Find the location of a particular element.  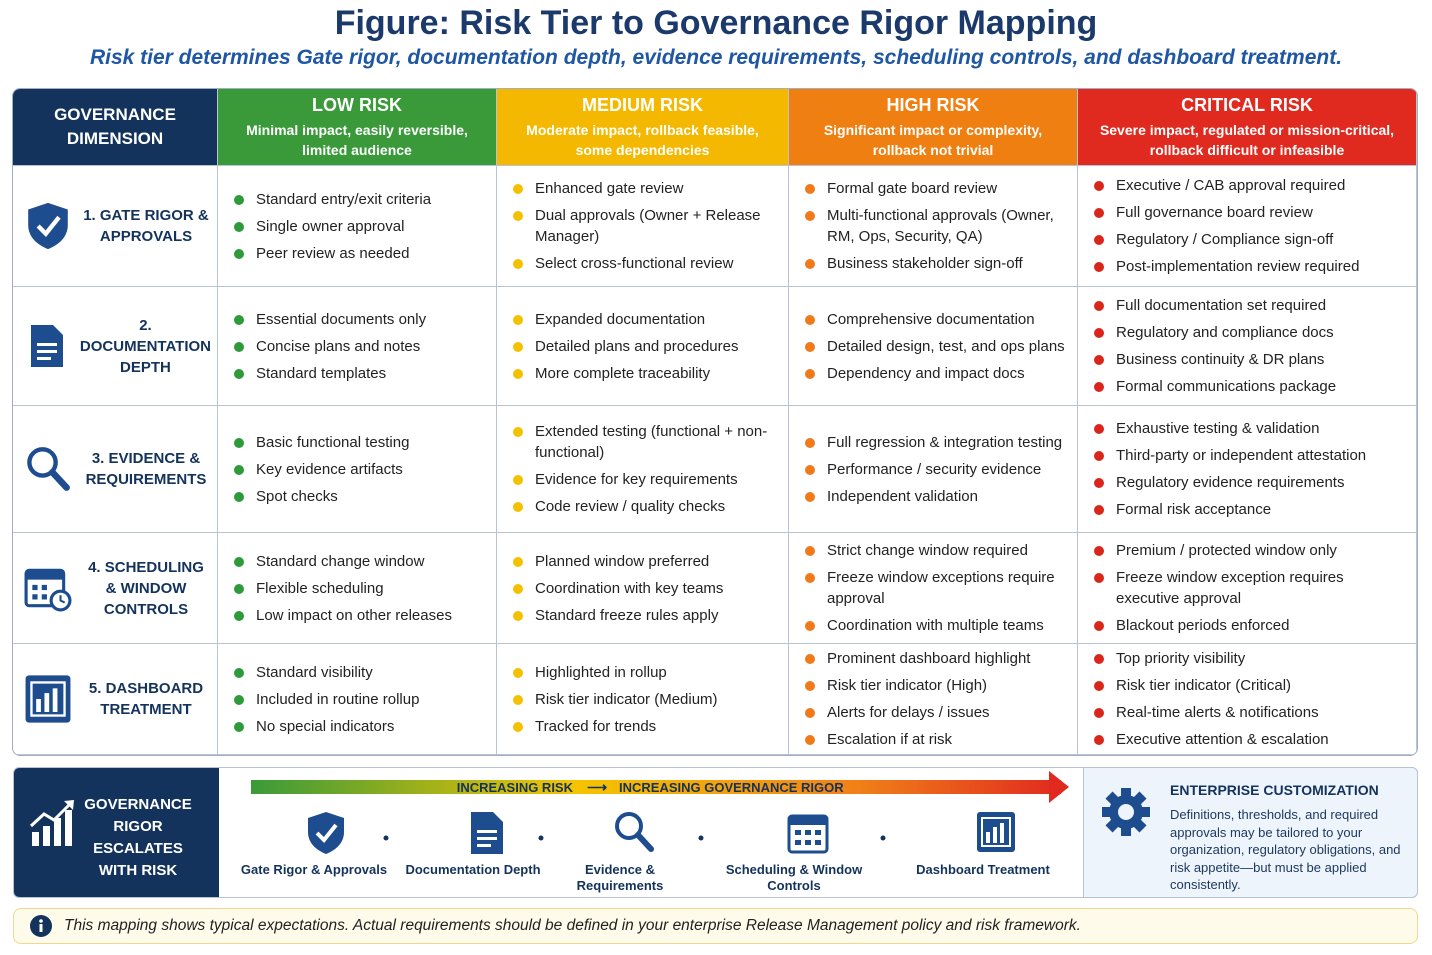

requirement-item: Key evidence artifacts is located at coordinates (359, 469).